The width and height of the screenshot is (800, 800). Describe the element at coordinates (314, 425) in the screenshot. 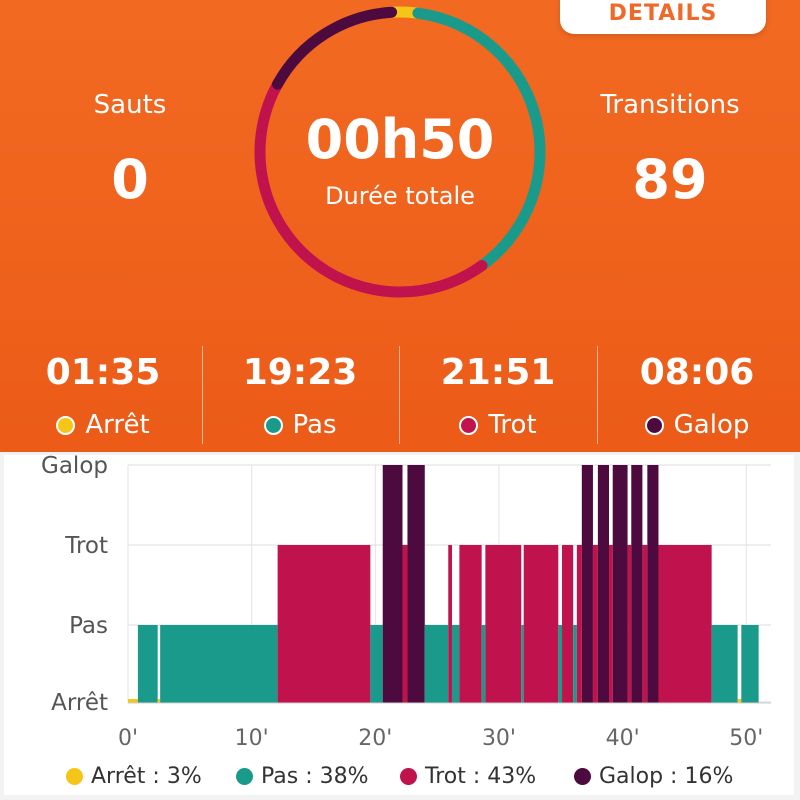

I see `gait-name-pas: Pas` at that location.